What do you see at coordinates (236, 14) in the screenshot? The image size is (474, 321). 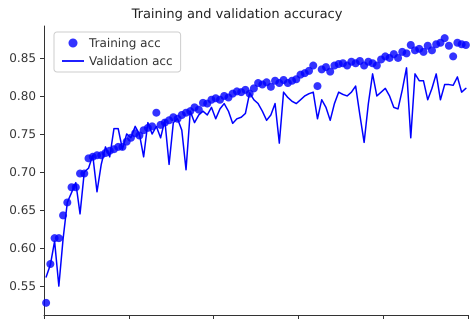 I see `chart-title: Training and validation accuracy` at bounding box center [236, 14].